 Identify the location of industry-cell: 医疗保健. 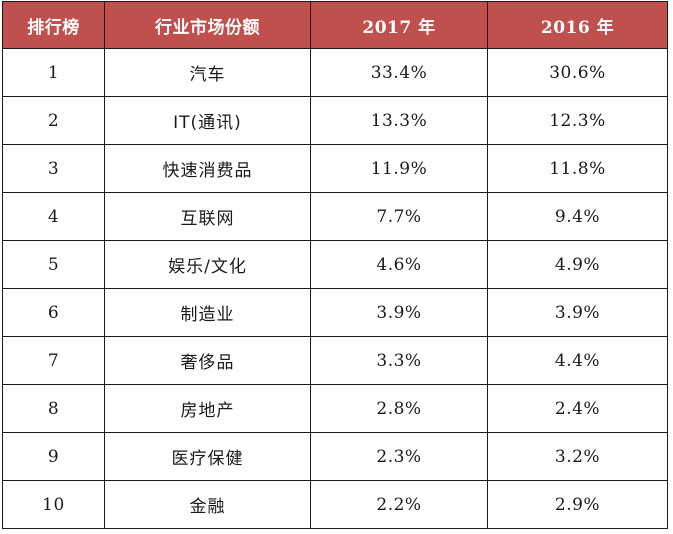
(207, 456).